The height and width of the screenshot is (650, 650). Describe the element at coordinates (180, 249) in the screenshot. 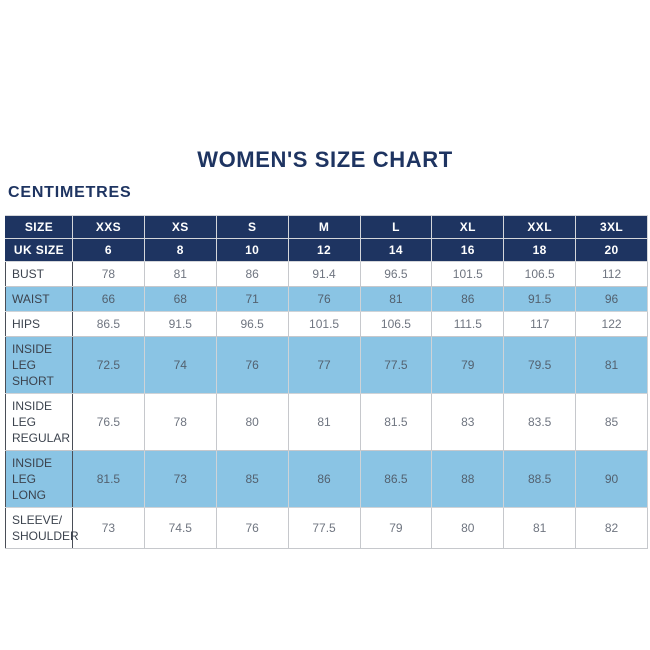

I see `header-cell: 8` at that location.